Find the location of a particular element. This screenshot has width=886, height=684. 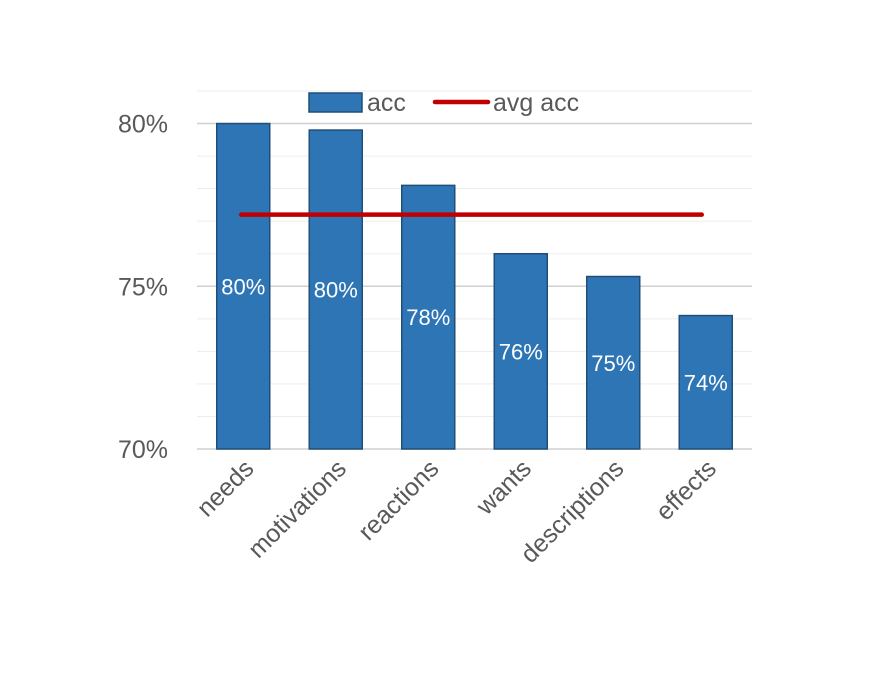

y-tick-label: 75% is located at coordinates (143, 287).